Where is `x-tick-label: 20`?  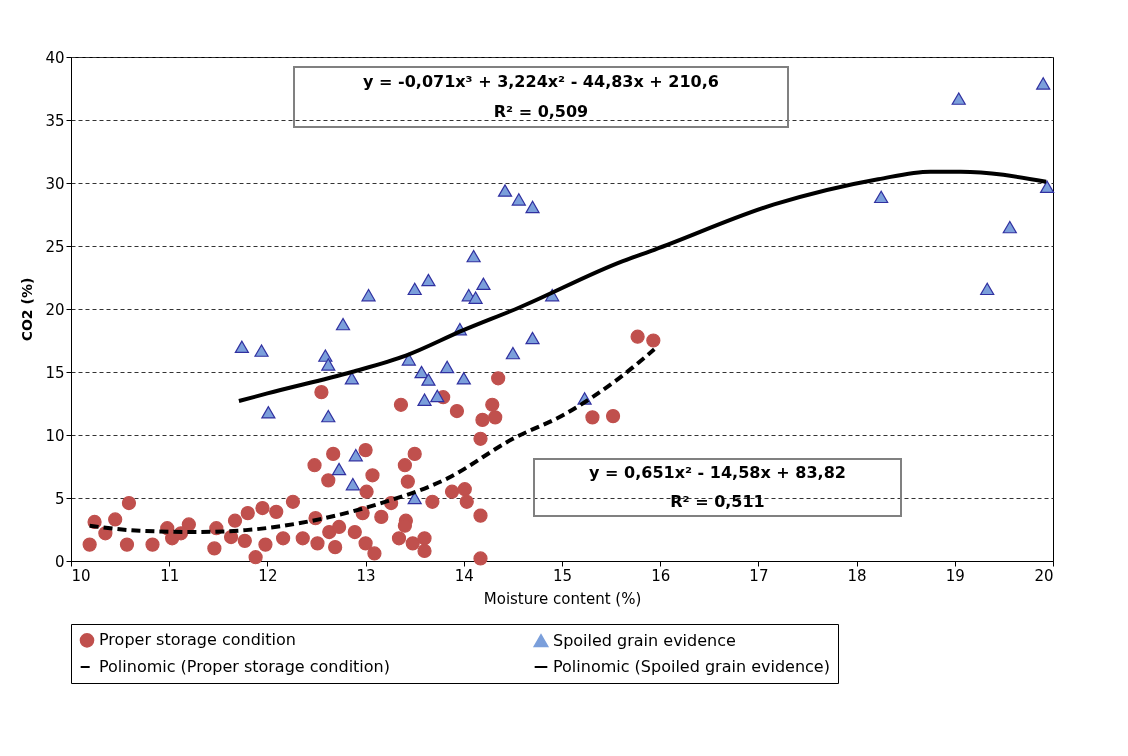 x-tick-label: 20 is located at coordinates (1044, 575).